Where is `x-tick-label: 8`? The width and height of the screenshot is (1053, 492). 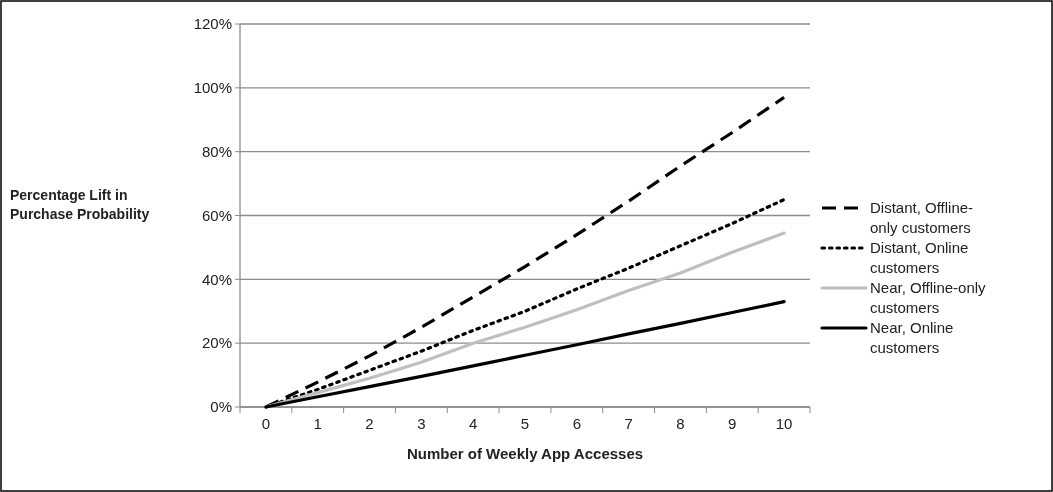
x-tick-label: 8 is located at coordinates (680, 423).